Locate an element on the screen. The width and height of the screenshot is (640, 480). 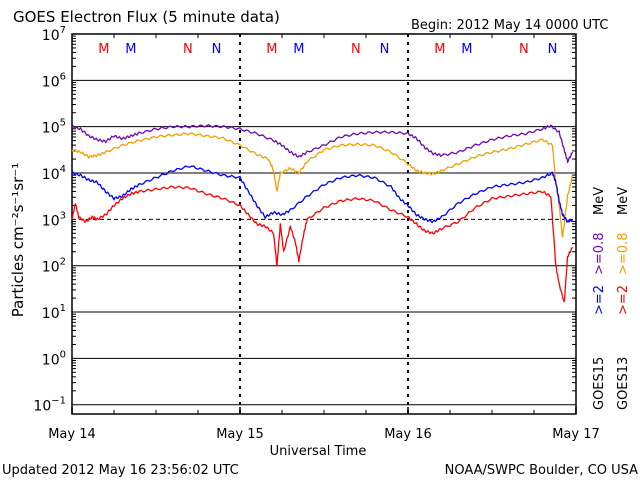
y-tick-label: 10⁰ is located at coordinates (54, 358).